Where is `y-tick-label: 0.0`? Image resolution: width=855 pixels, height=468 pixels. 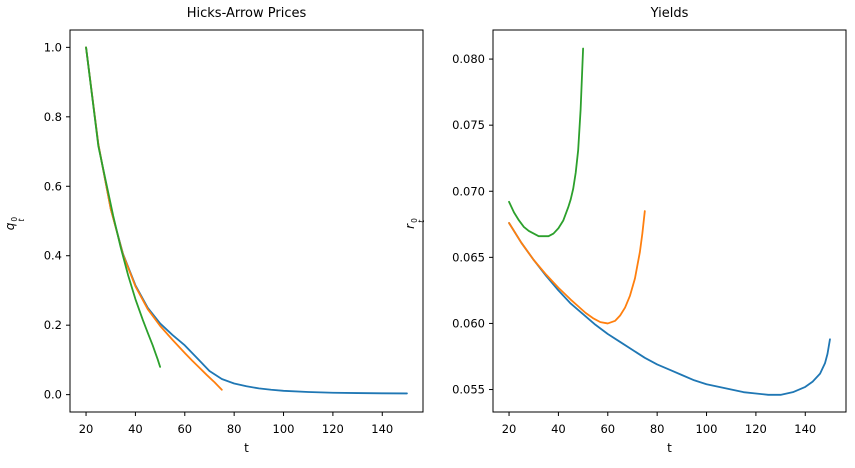
y-tick-label: 0.0 is located at coordinates (53, 395).